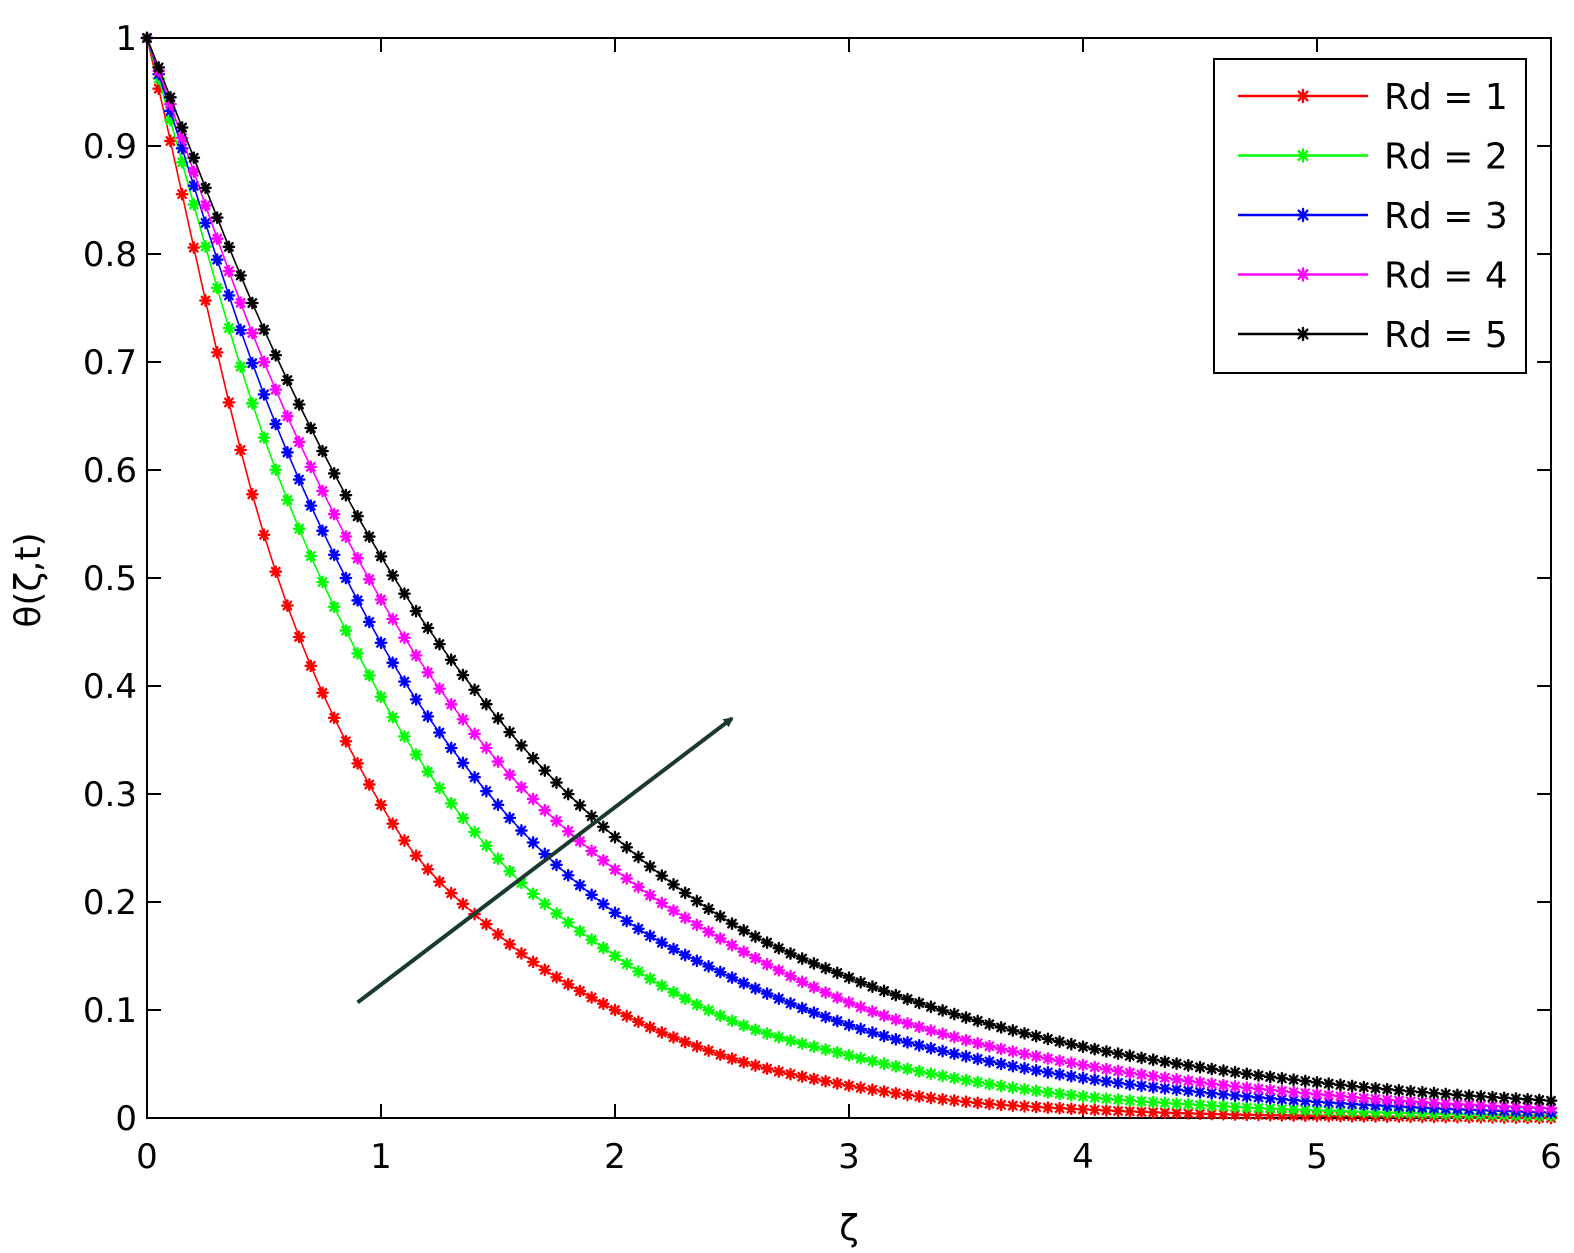 The width and height of the screenshot is (1574, 1253). What do you see at coordinates (110, 687) in the screenshot?
I see `y-tick-label: 0.4` at bounding box center [110, 687].